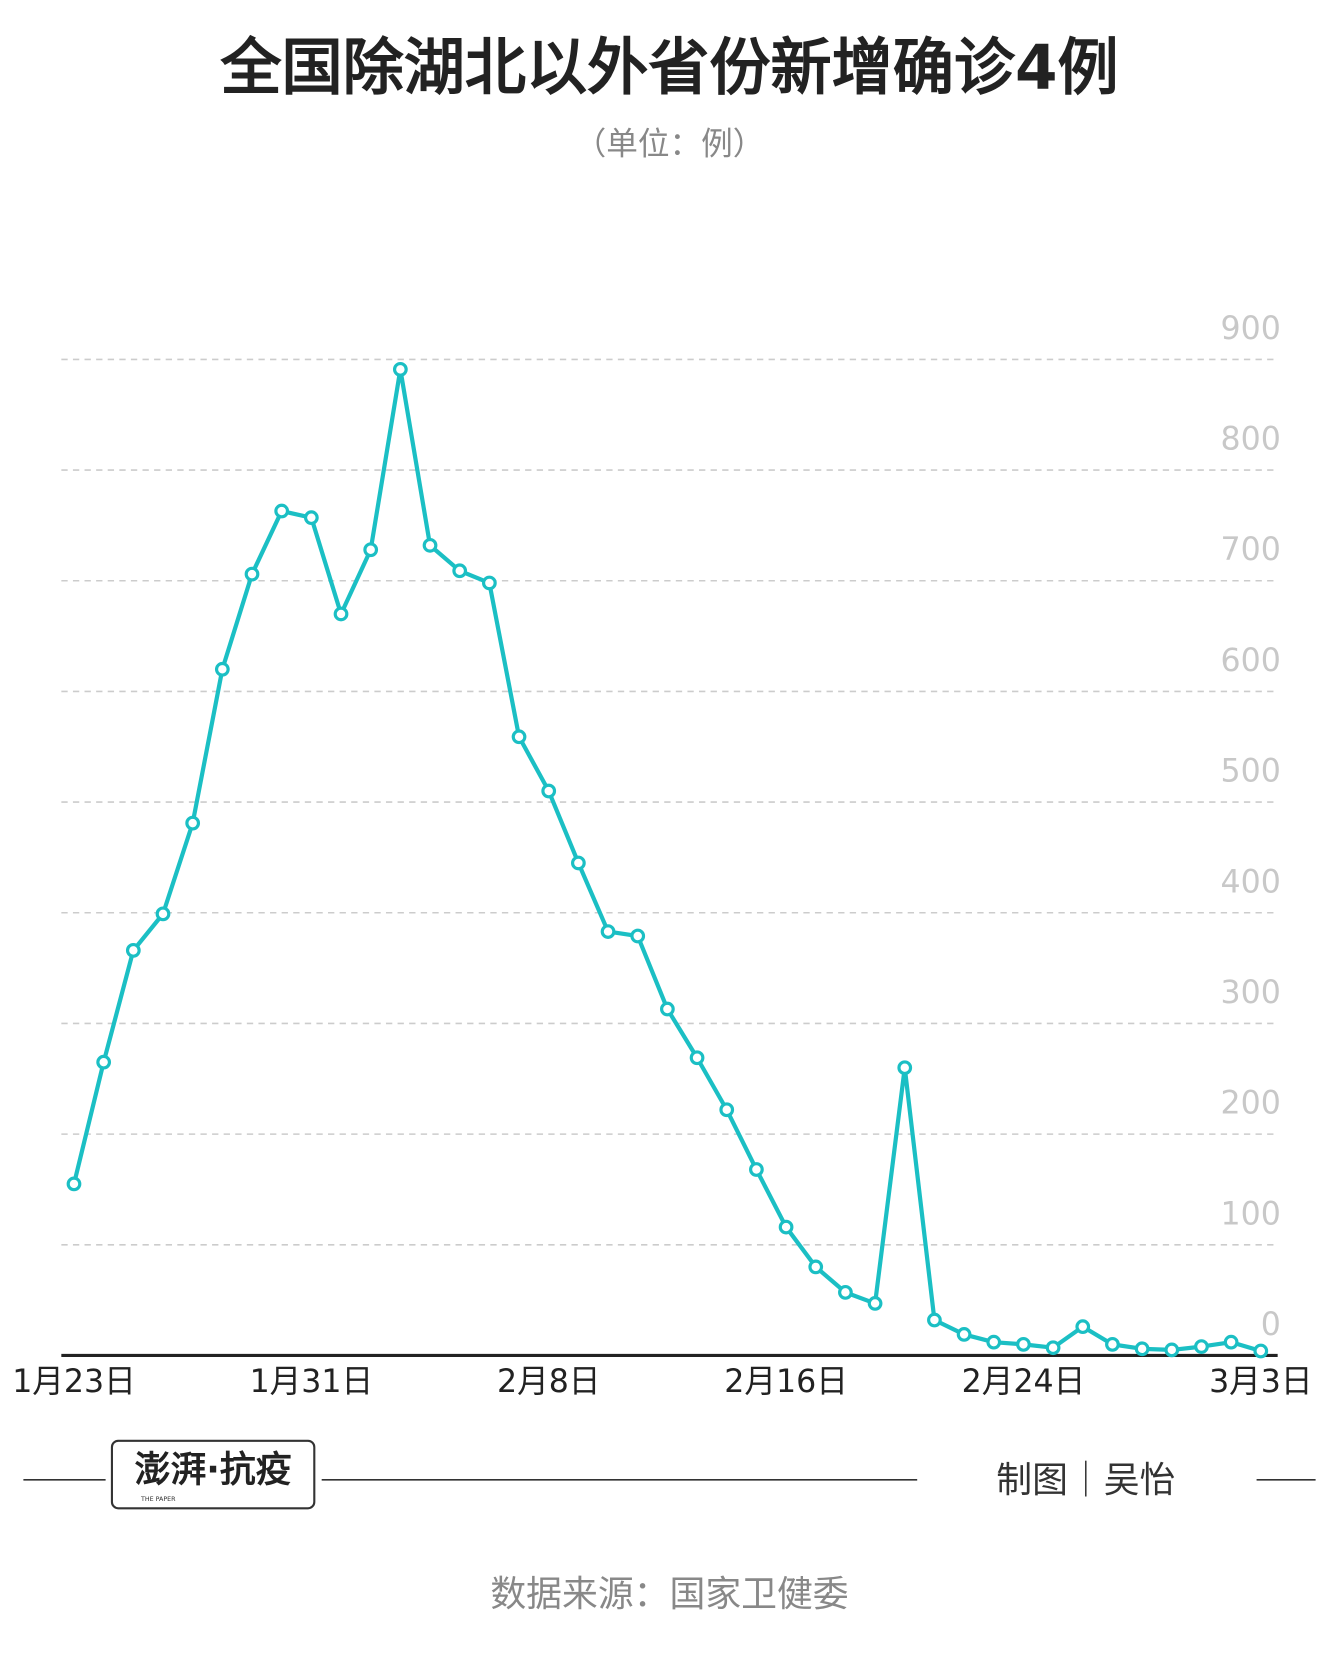  I want to click on x-tick-label: 3月3日, so click(1260, 1382).